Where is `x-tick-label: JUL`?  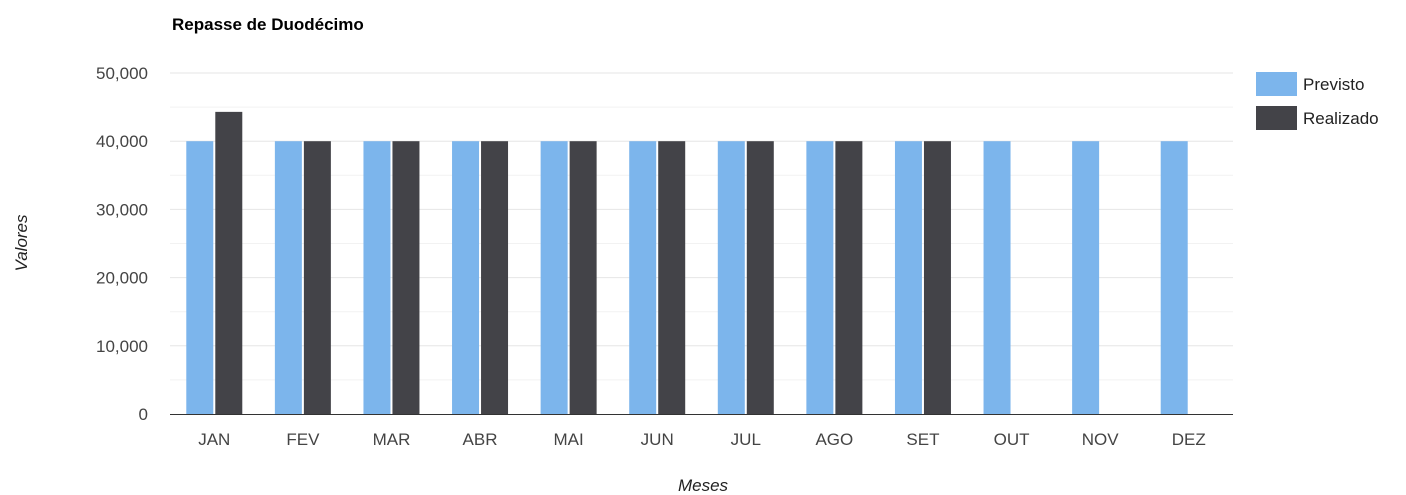 x-tick-label: JUL is located at coordinates (746, 439).